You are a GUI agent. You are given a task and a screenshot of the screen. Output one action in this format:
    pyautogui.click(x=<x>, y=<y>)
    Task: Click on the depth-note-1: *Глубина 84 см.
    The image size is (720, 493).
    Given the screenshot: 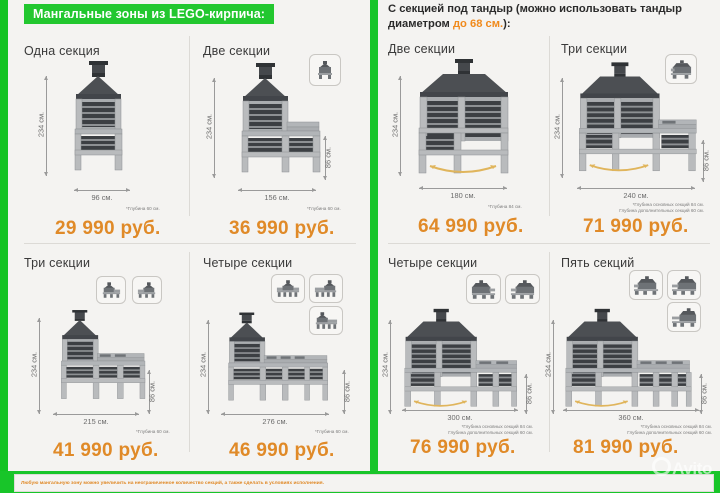 What is the action you would take?
    pyautogui.click(x=505, y=206)
    